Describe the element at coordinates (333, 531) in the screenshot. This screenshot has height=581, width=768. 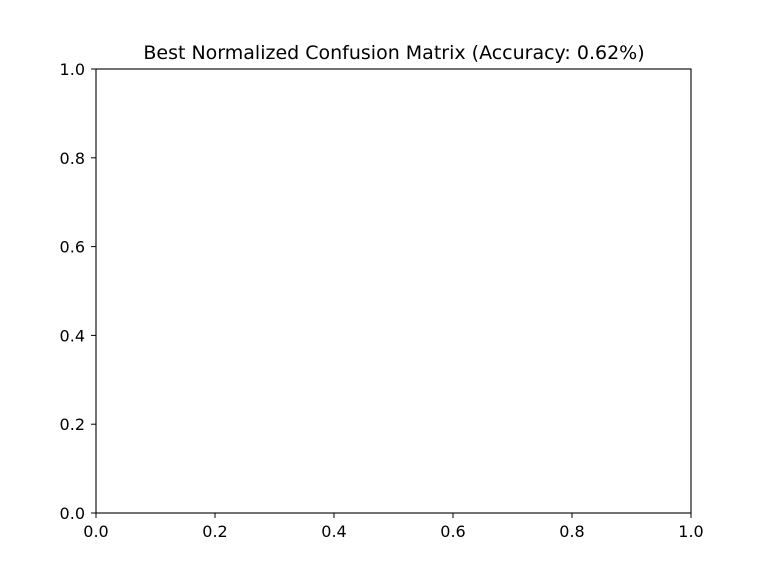
I see `x-tick-label: 0.4` at that location.